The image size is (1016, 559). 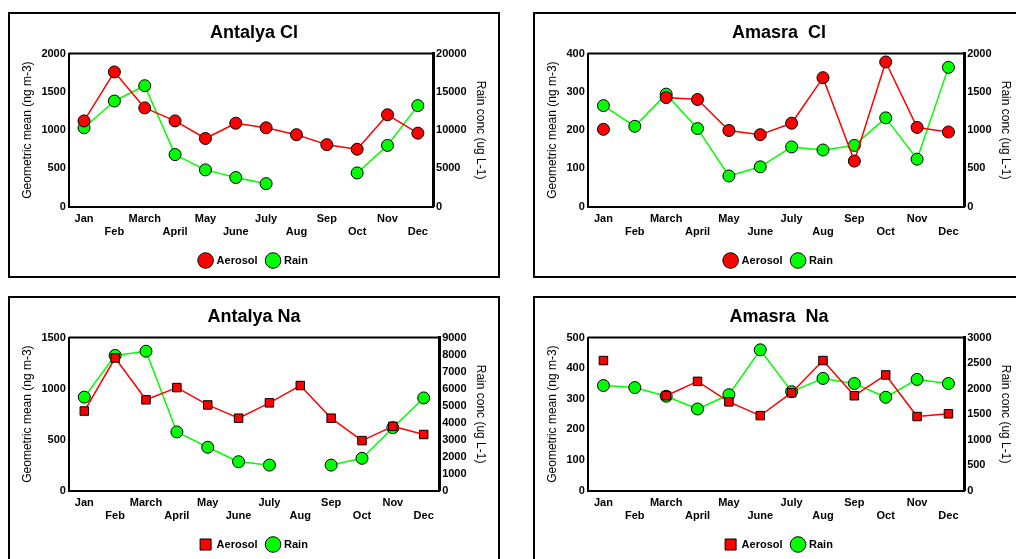 What do you see at coordinates (454, 353) in the screenshot?
I see `y2-tick-label: 8000` at bounding box center [454, 353].